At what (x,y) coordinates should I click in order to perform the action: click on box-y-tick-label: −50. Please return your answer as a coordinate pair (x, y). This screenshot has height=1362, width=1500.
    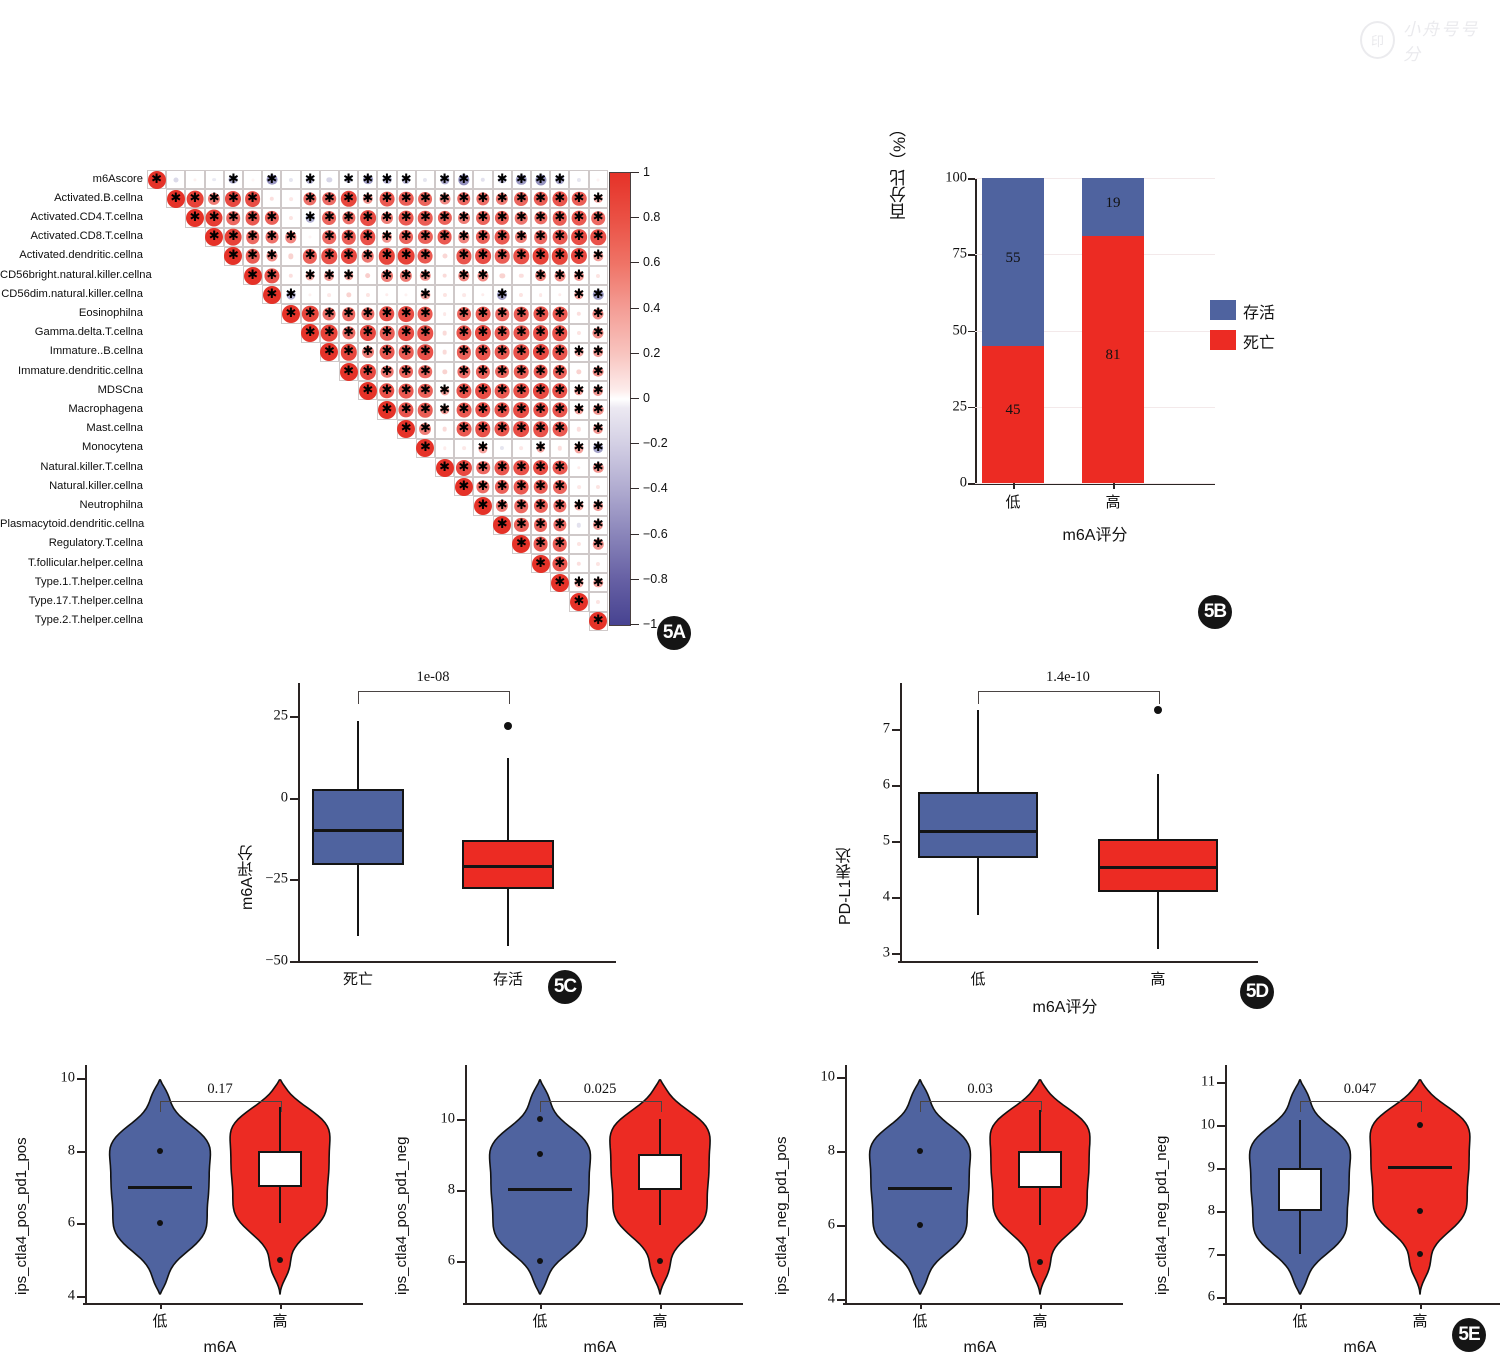
    Looking at the image, I should click on (276, 960).